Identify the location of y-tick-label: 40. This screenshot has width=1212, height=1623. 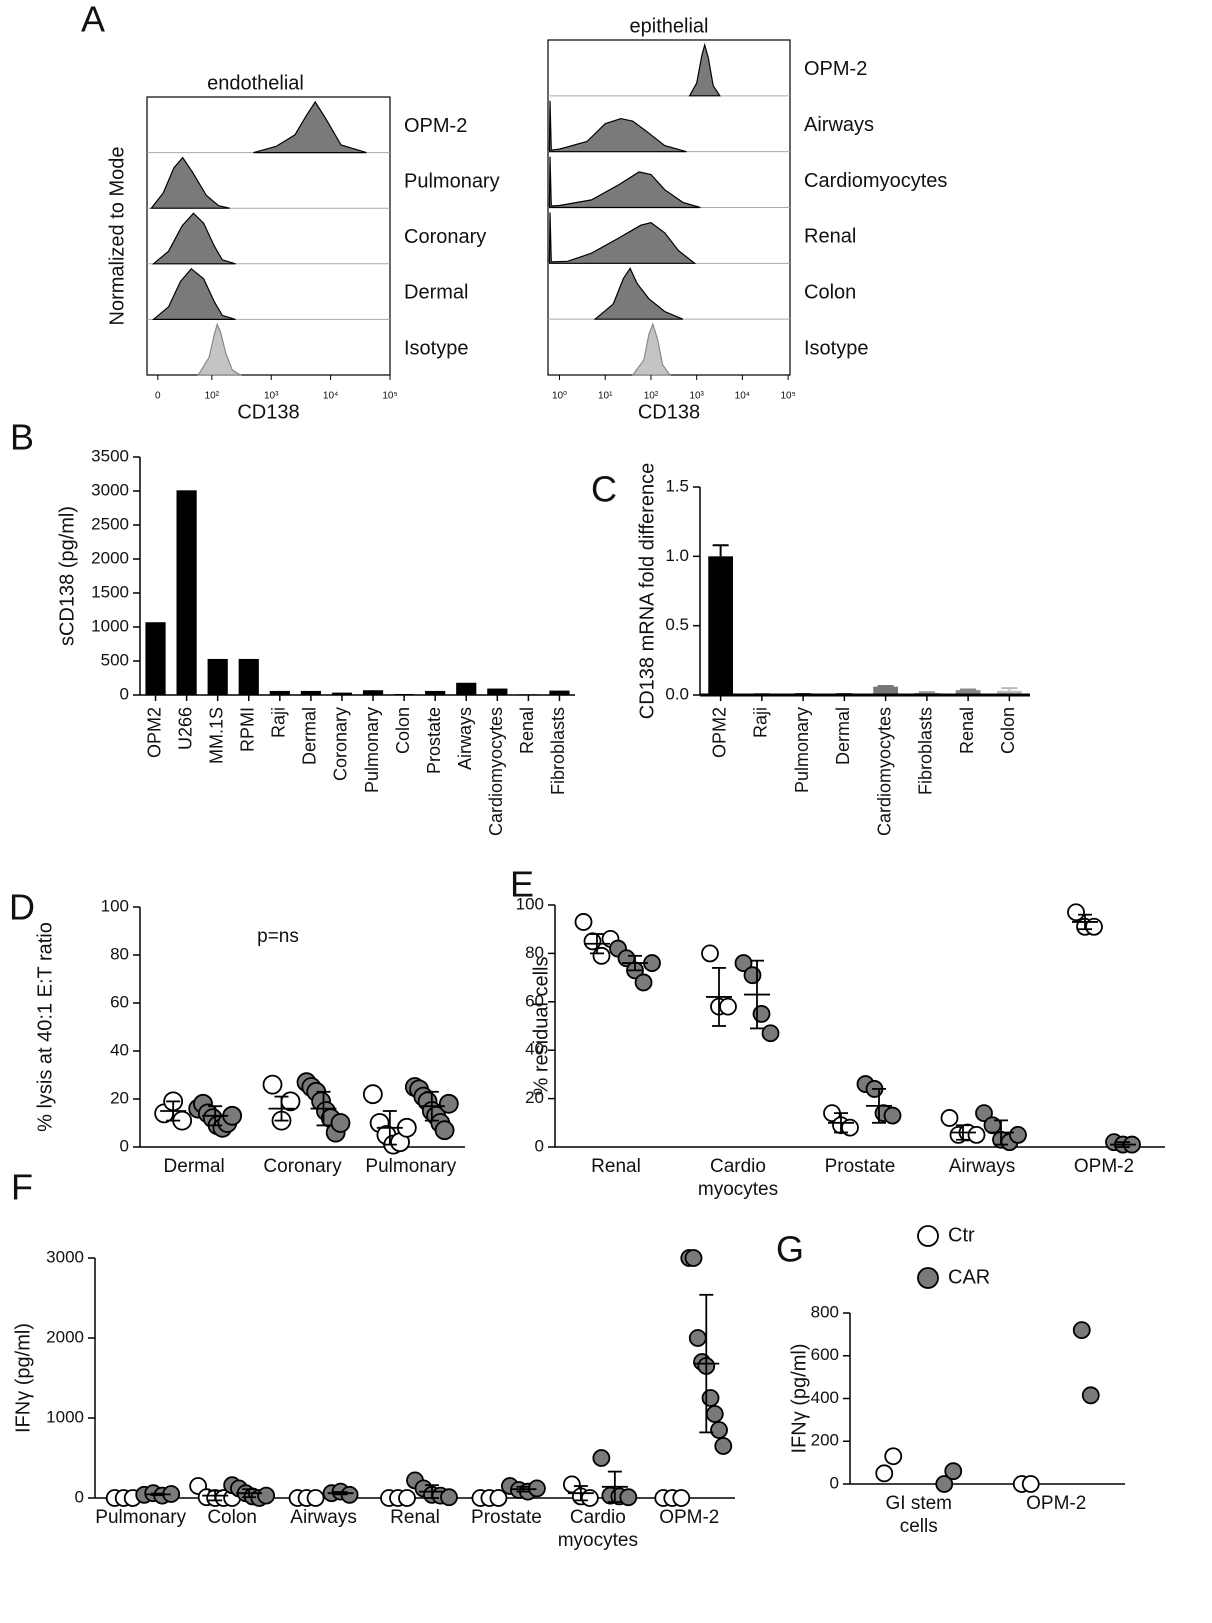
(534, 1049).